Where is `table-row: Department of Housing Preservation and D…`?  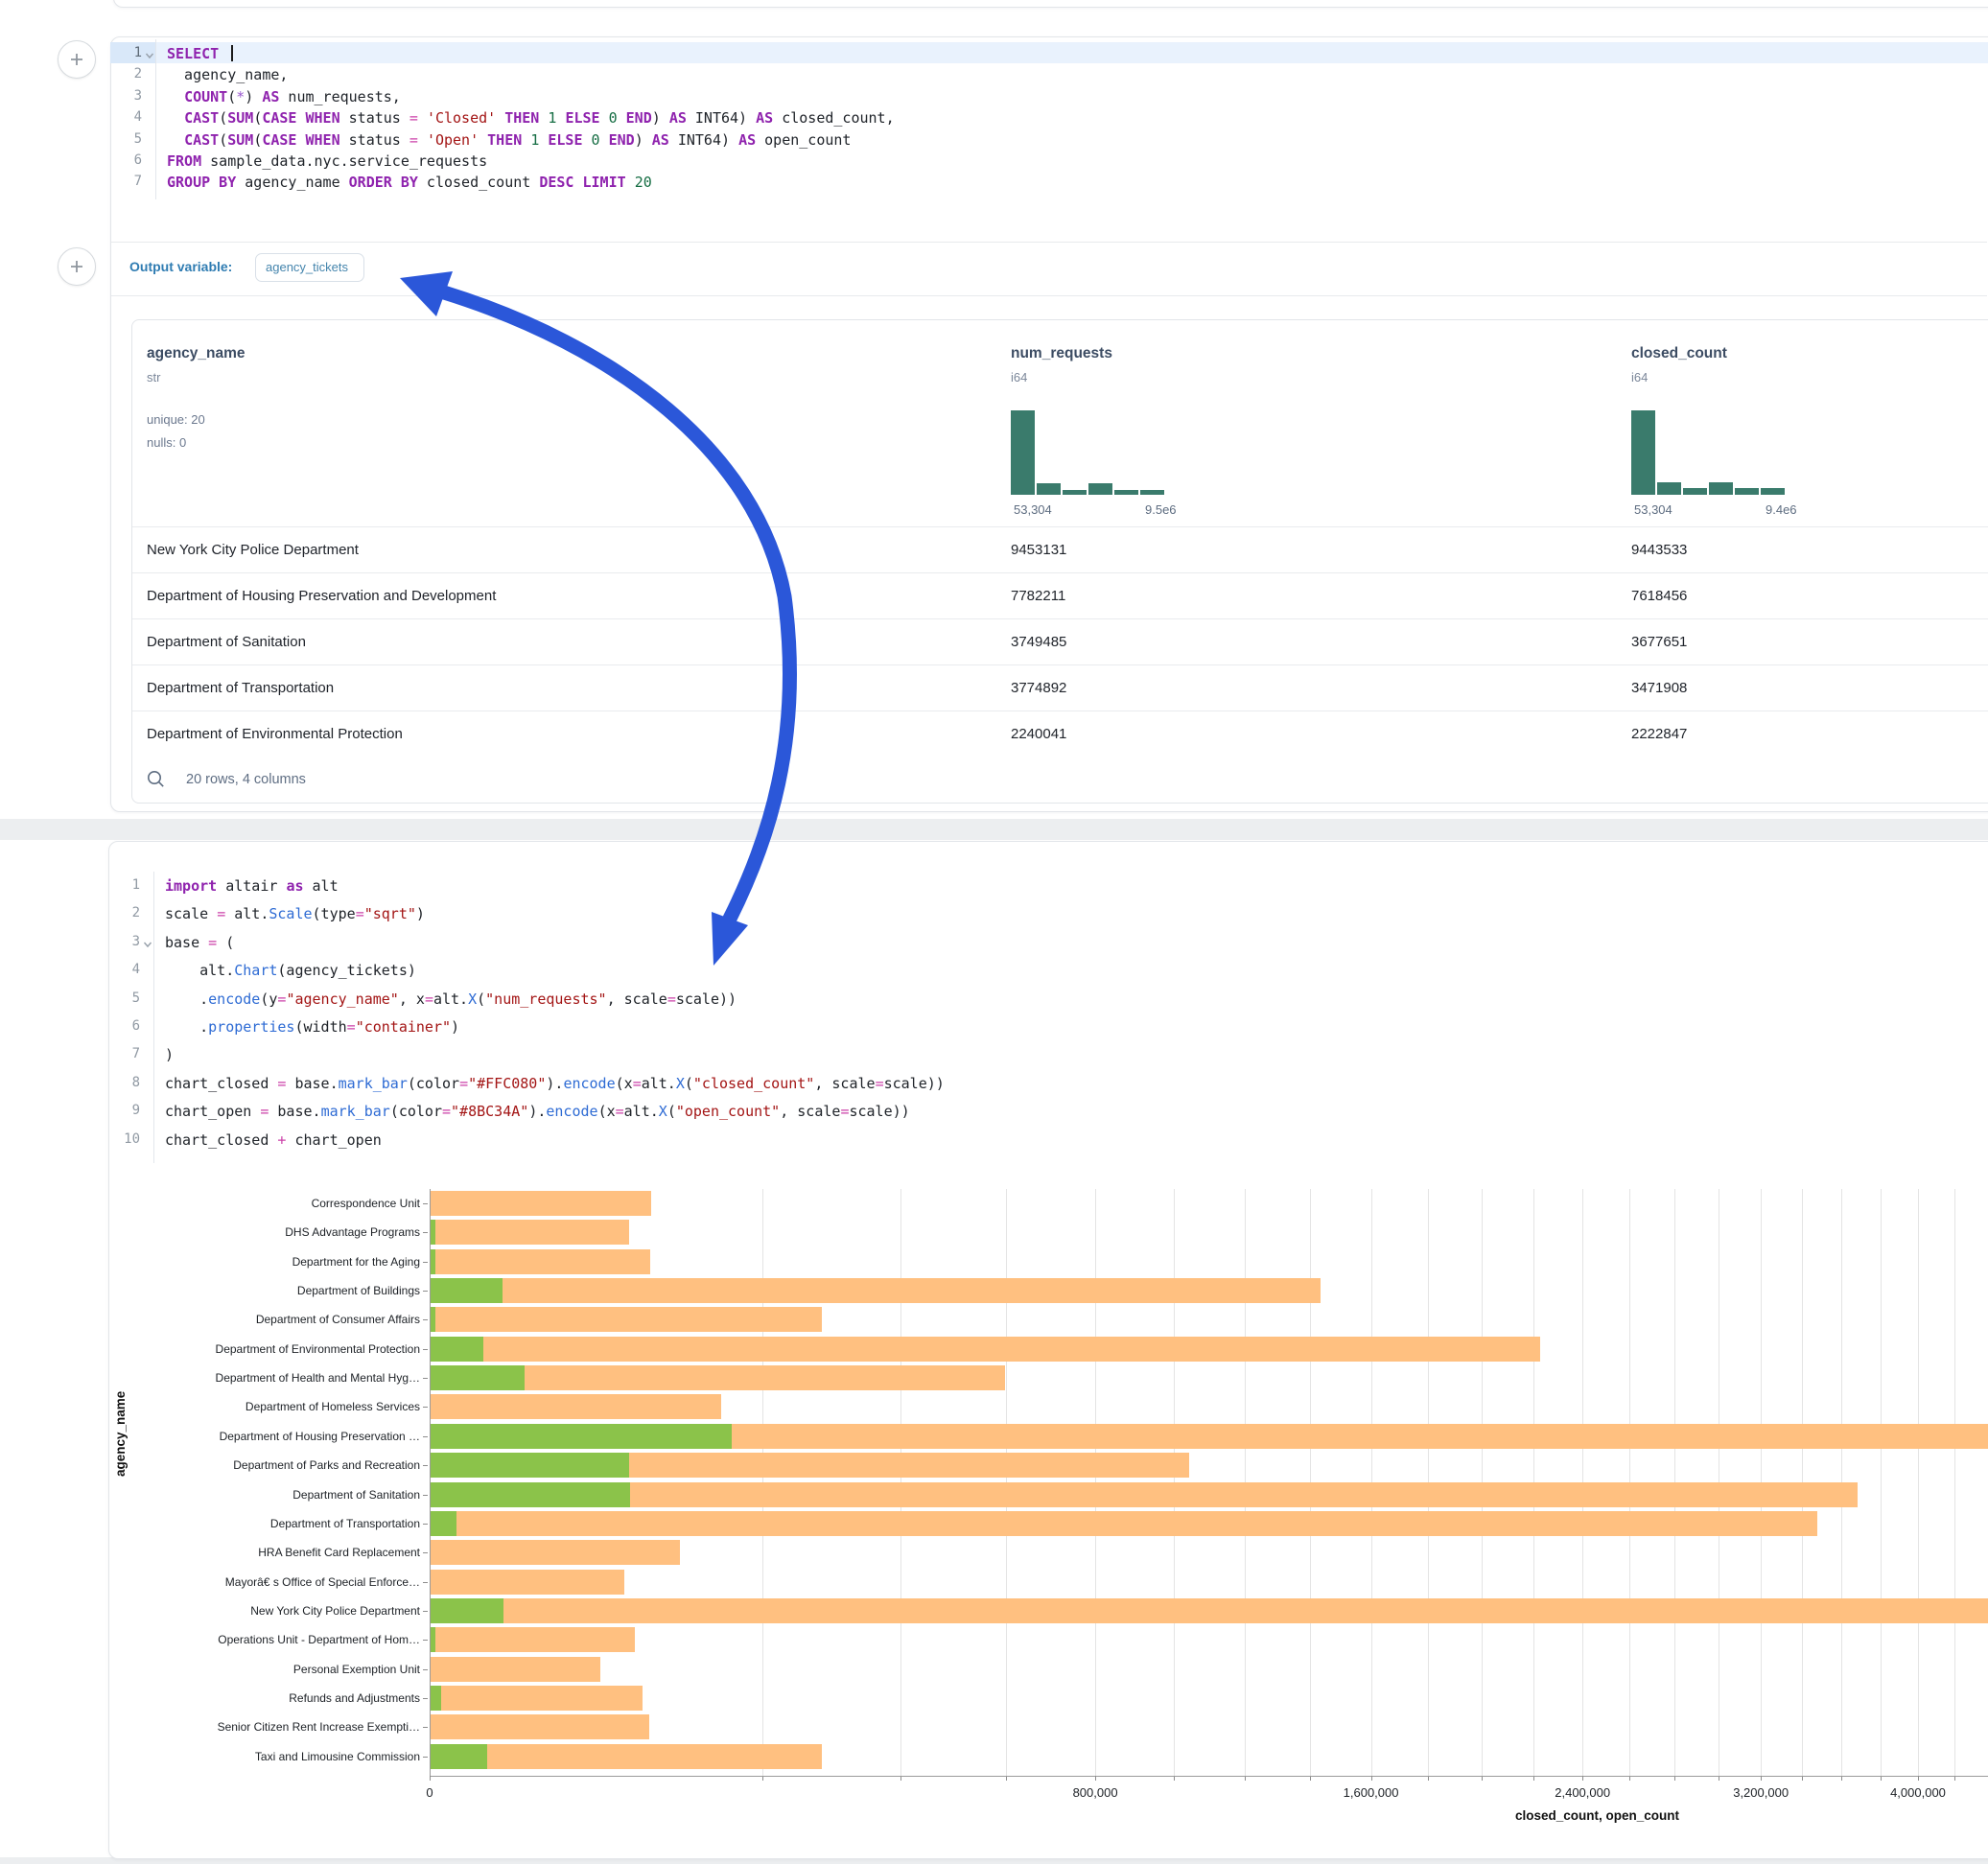
table-row: Department of Housing Preservation and D… is located at coordinates (1060, 595).